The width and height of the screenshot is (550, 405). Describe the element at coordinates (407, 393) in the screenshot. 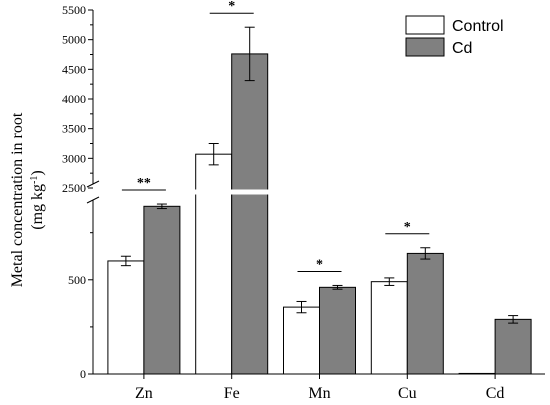

I see `x-tick-label-cu: Cu` at that location.